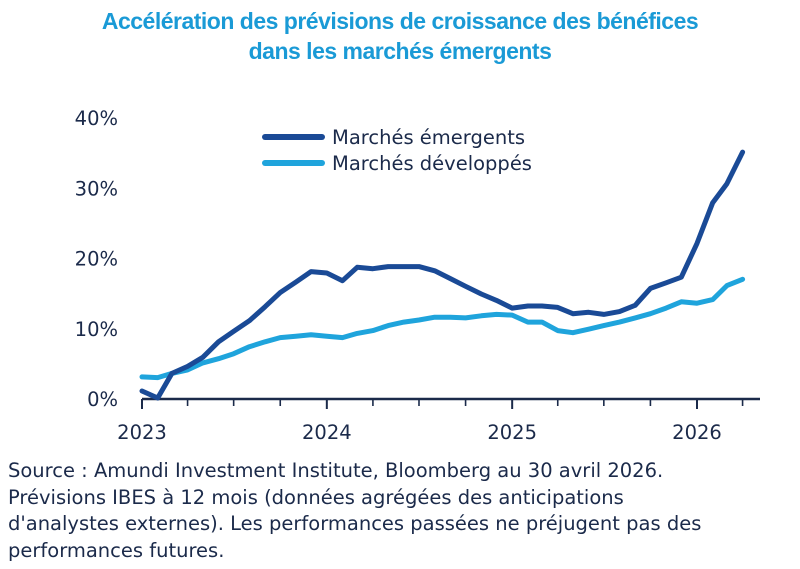 This screenshot has width=800, height=569. Describe the element at coordinates (102, 399) in the screenshot. I see `y-tick-label: 0%` at that location.